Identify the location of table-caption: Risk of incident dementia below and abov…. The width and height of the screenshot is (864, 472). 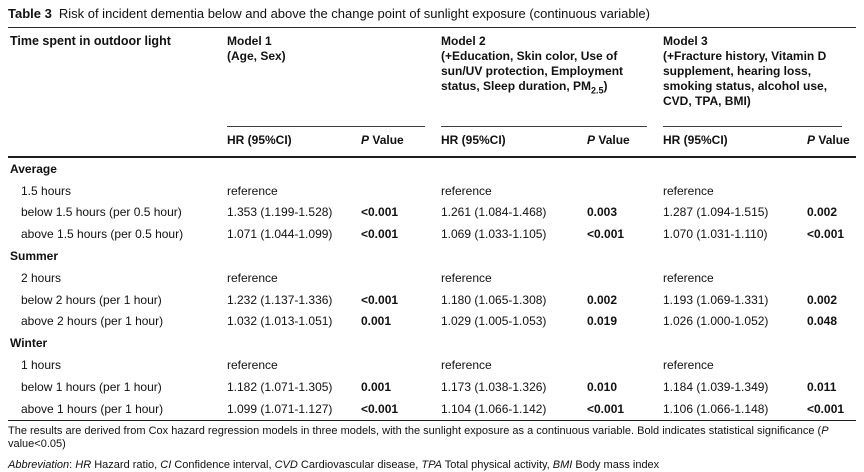
(354, 13).